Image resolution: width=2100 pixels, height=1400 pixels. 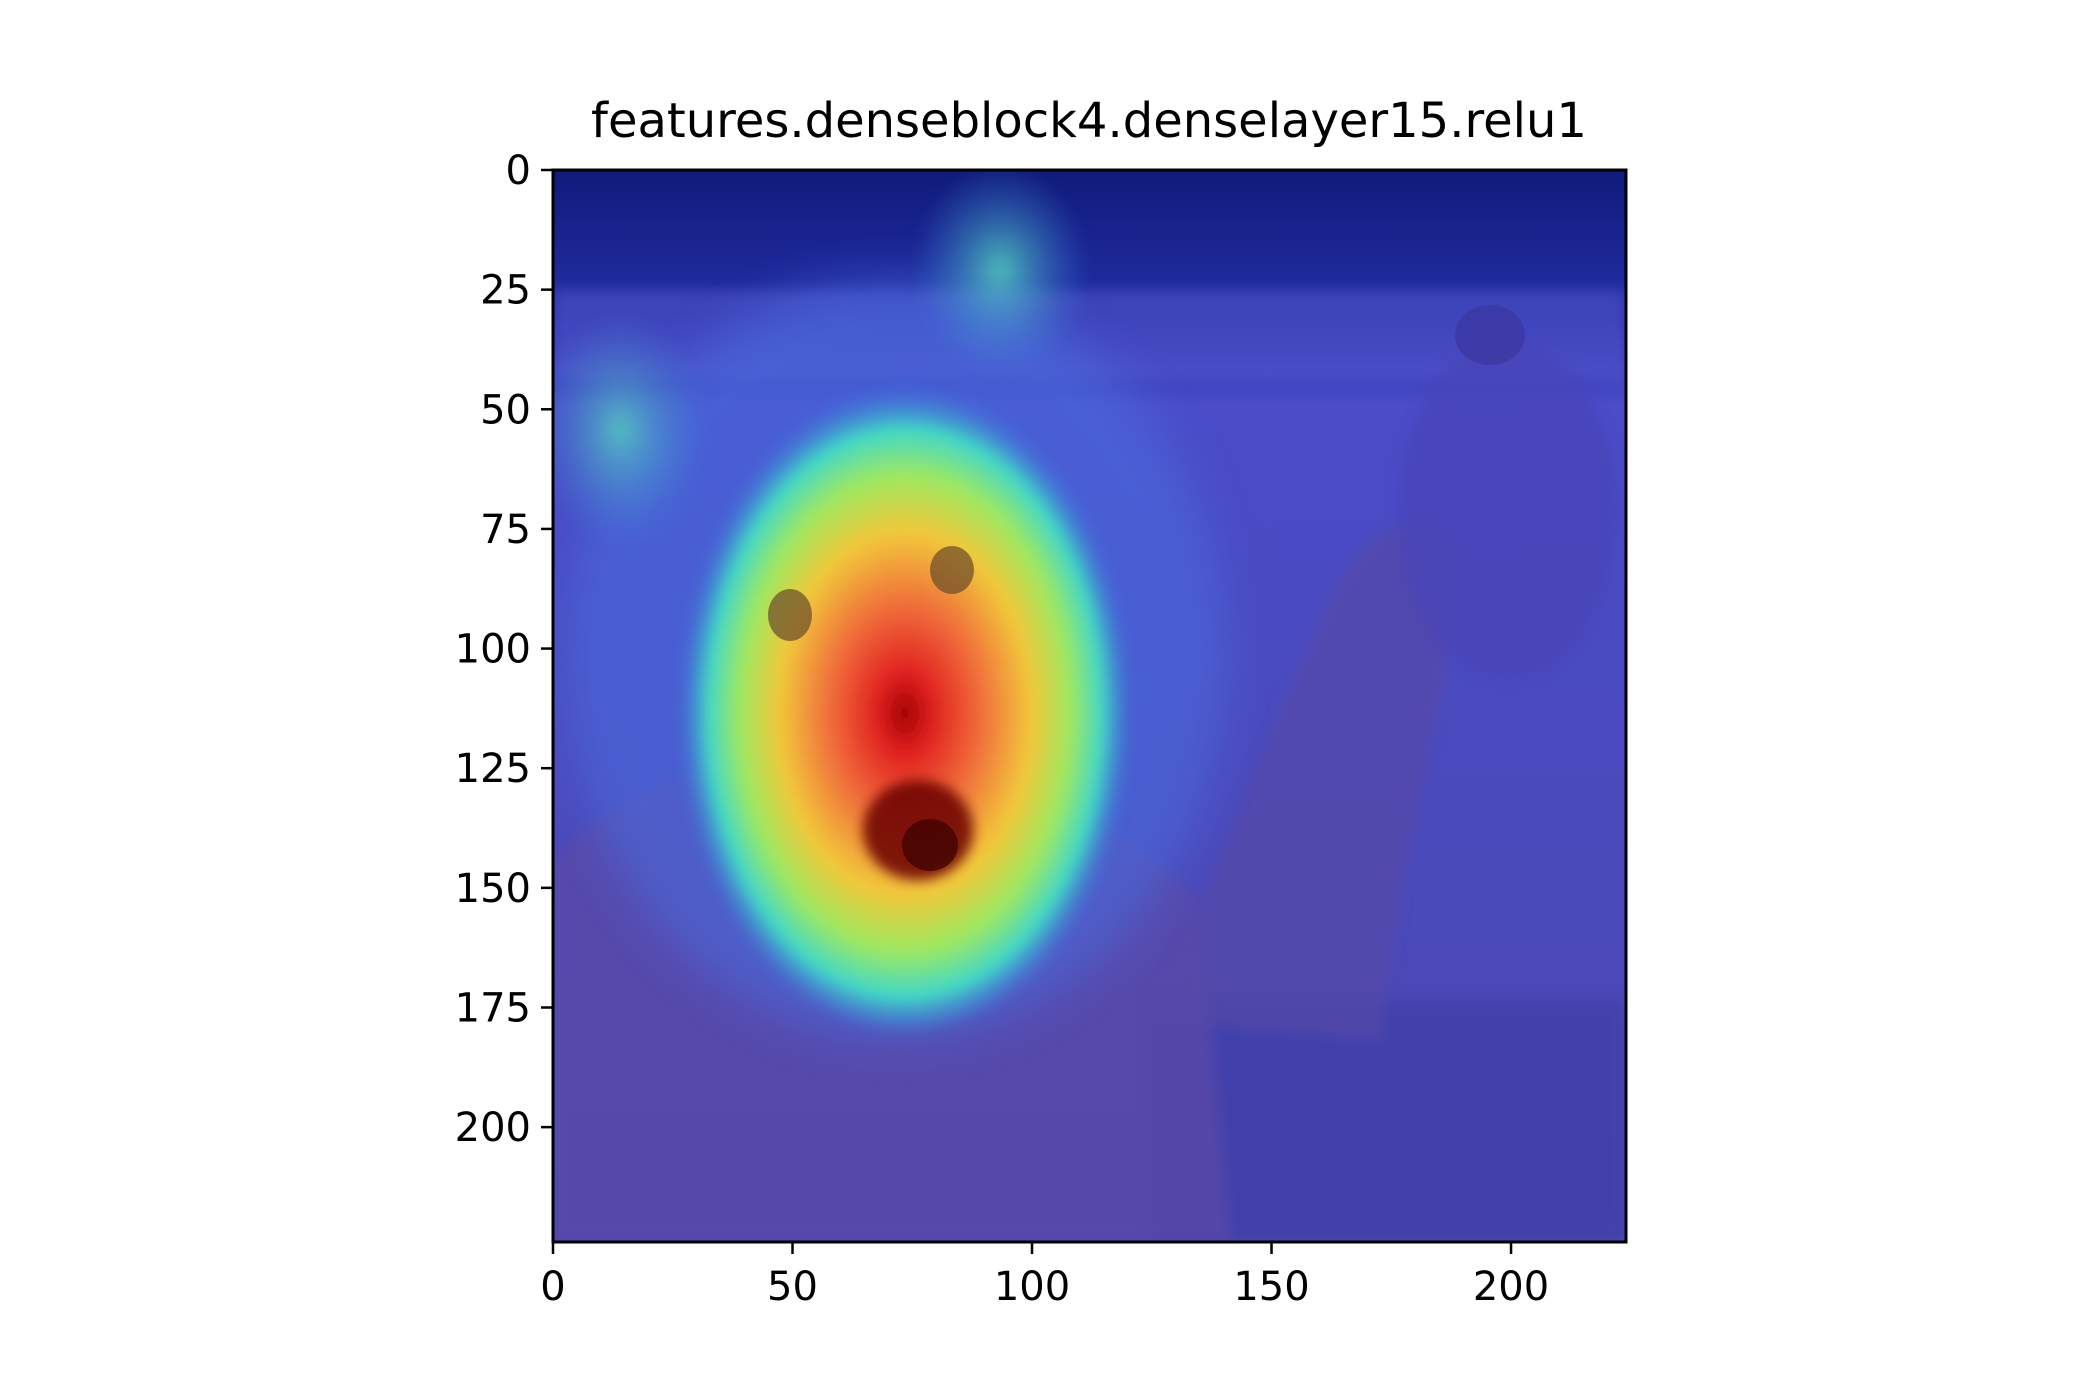 I want to click on y-tick-label: 50, so click(x=505, y=410).